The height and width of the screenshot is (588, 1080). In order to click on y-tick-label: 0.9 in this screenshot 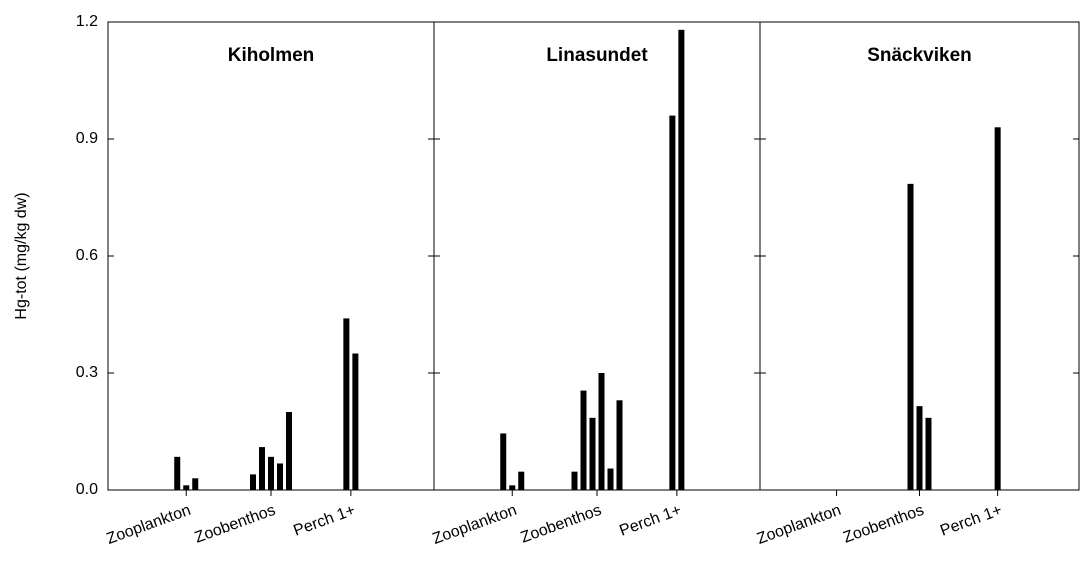, I will do `click(87, 138)`.